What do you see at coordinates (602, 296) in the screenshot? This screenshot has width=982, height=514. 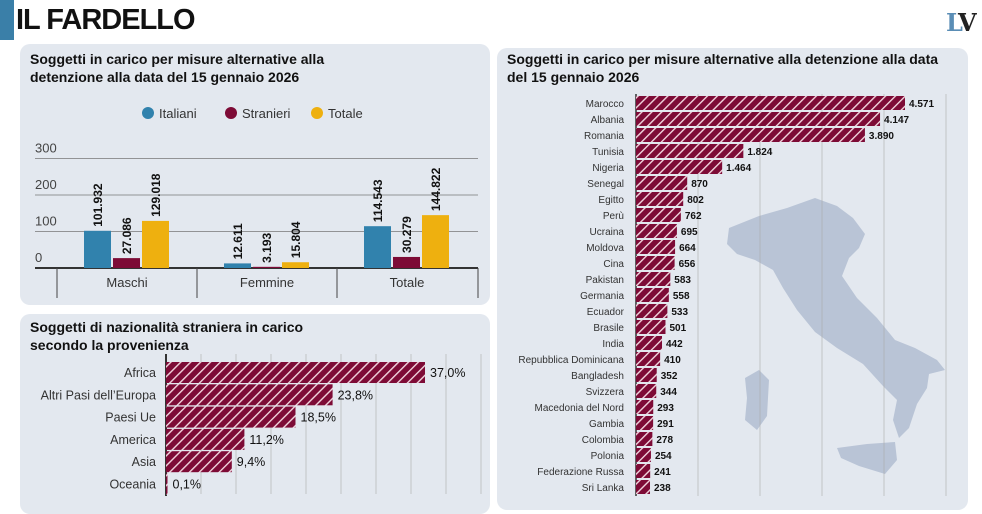 I see `category-label: Germania` at bounding box center [602, 296].